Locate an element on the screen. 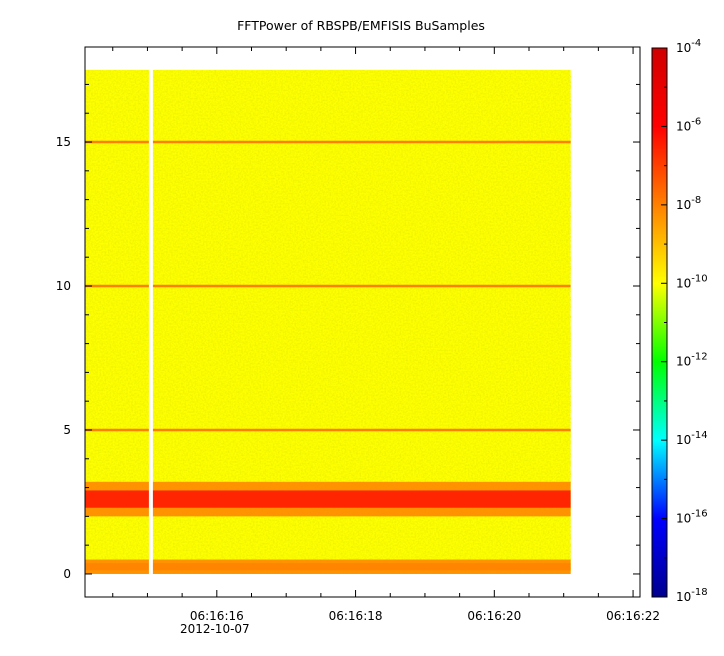  colorbar-tick-exponent: -12 is located at coordinates (699, 357).